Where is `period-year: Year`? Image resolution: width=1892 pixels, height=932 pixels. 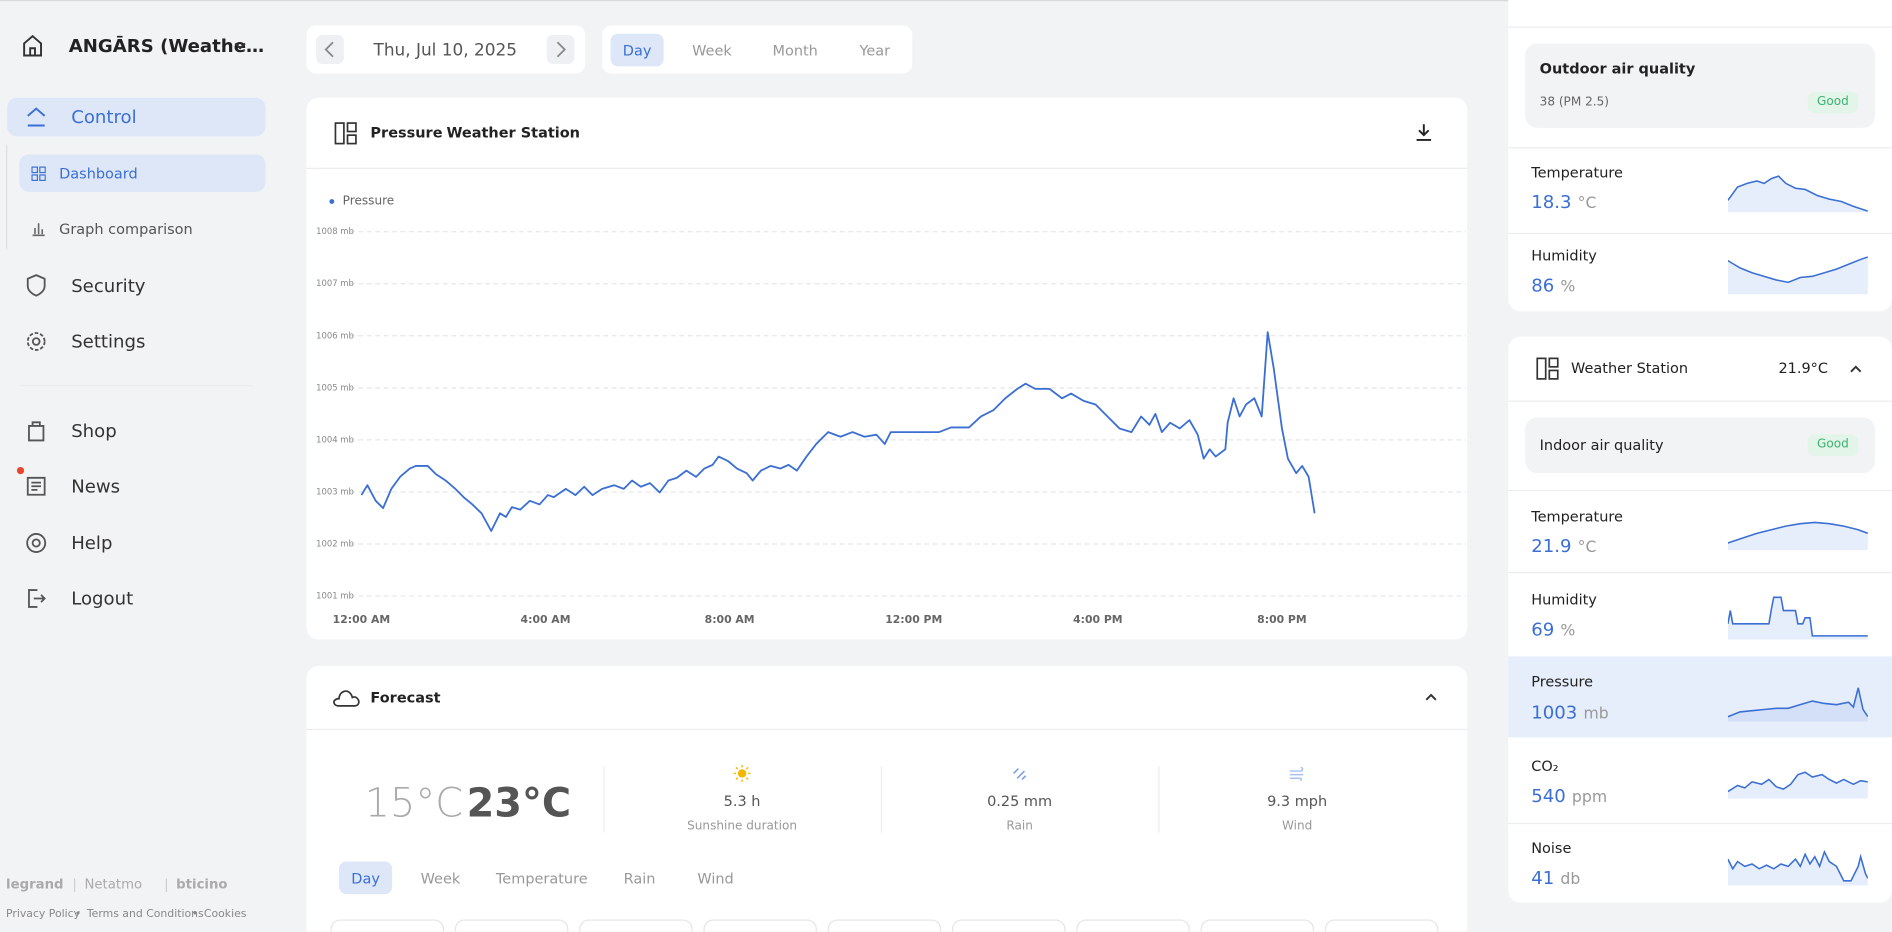 period-year: Year is located at coordinates (875, 51).